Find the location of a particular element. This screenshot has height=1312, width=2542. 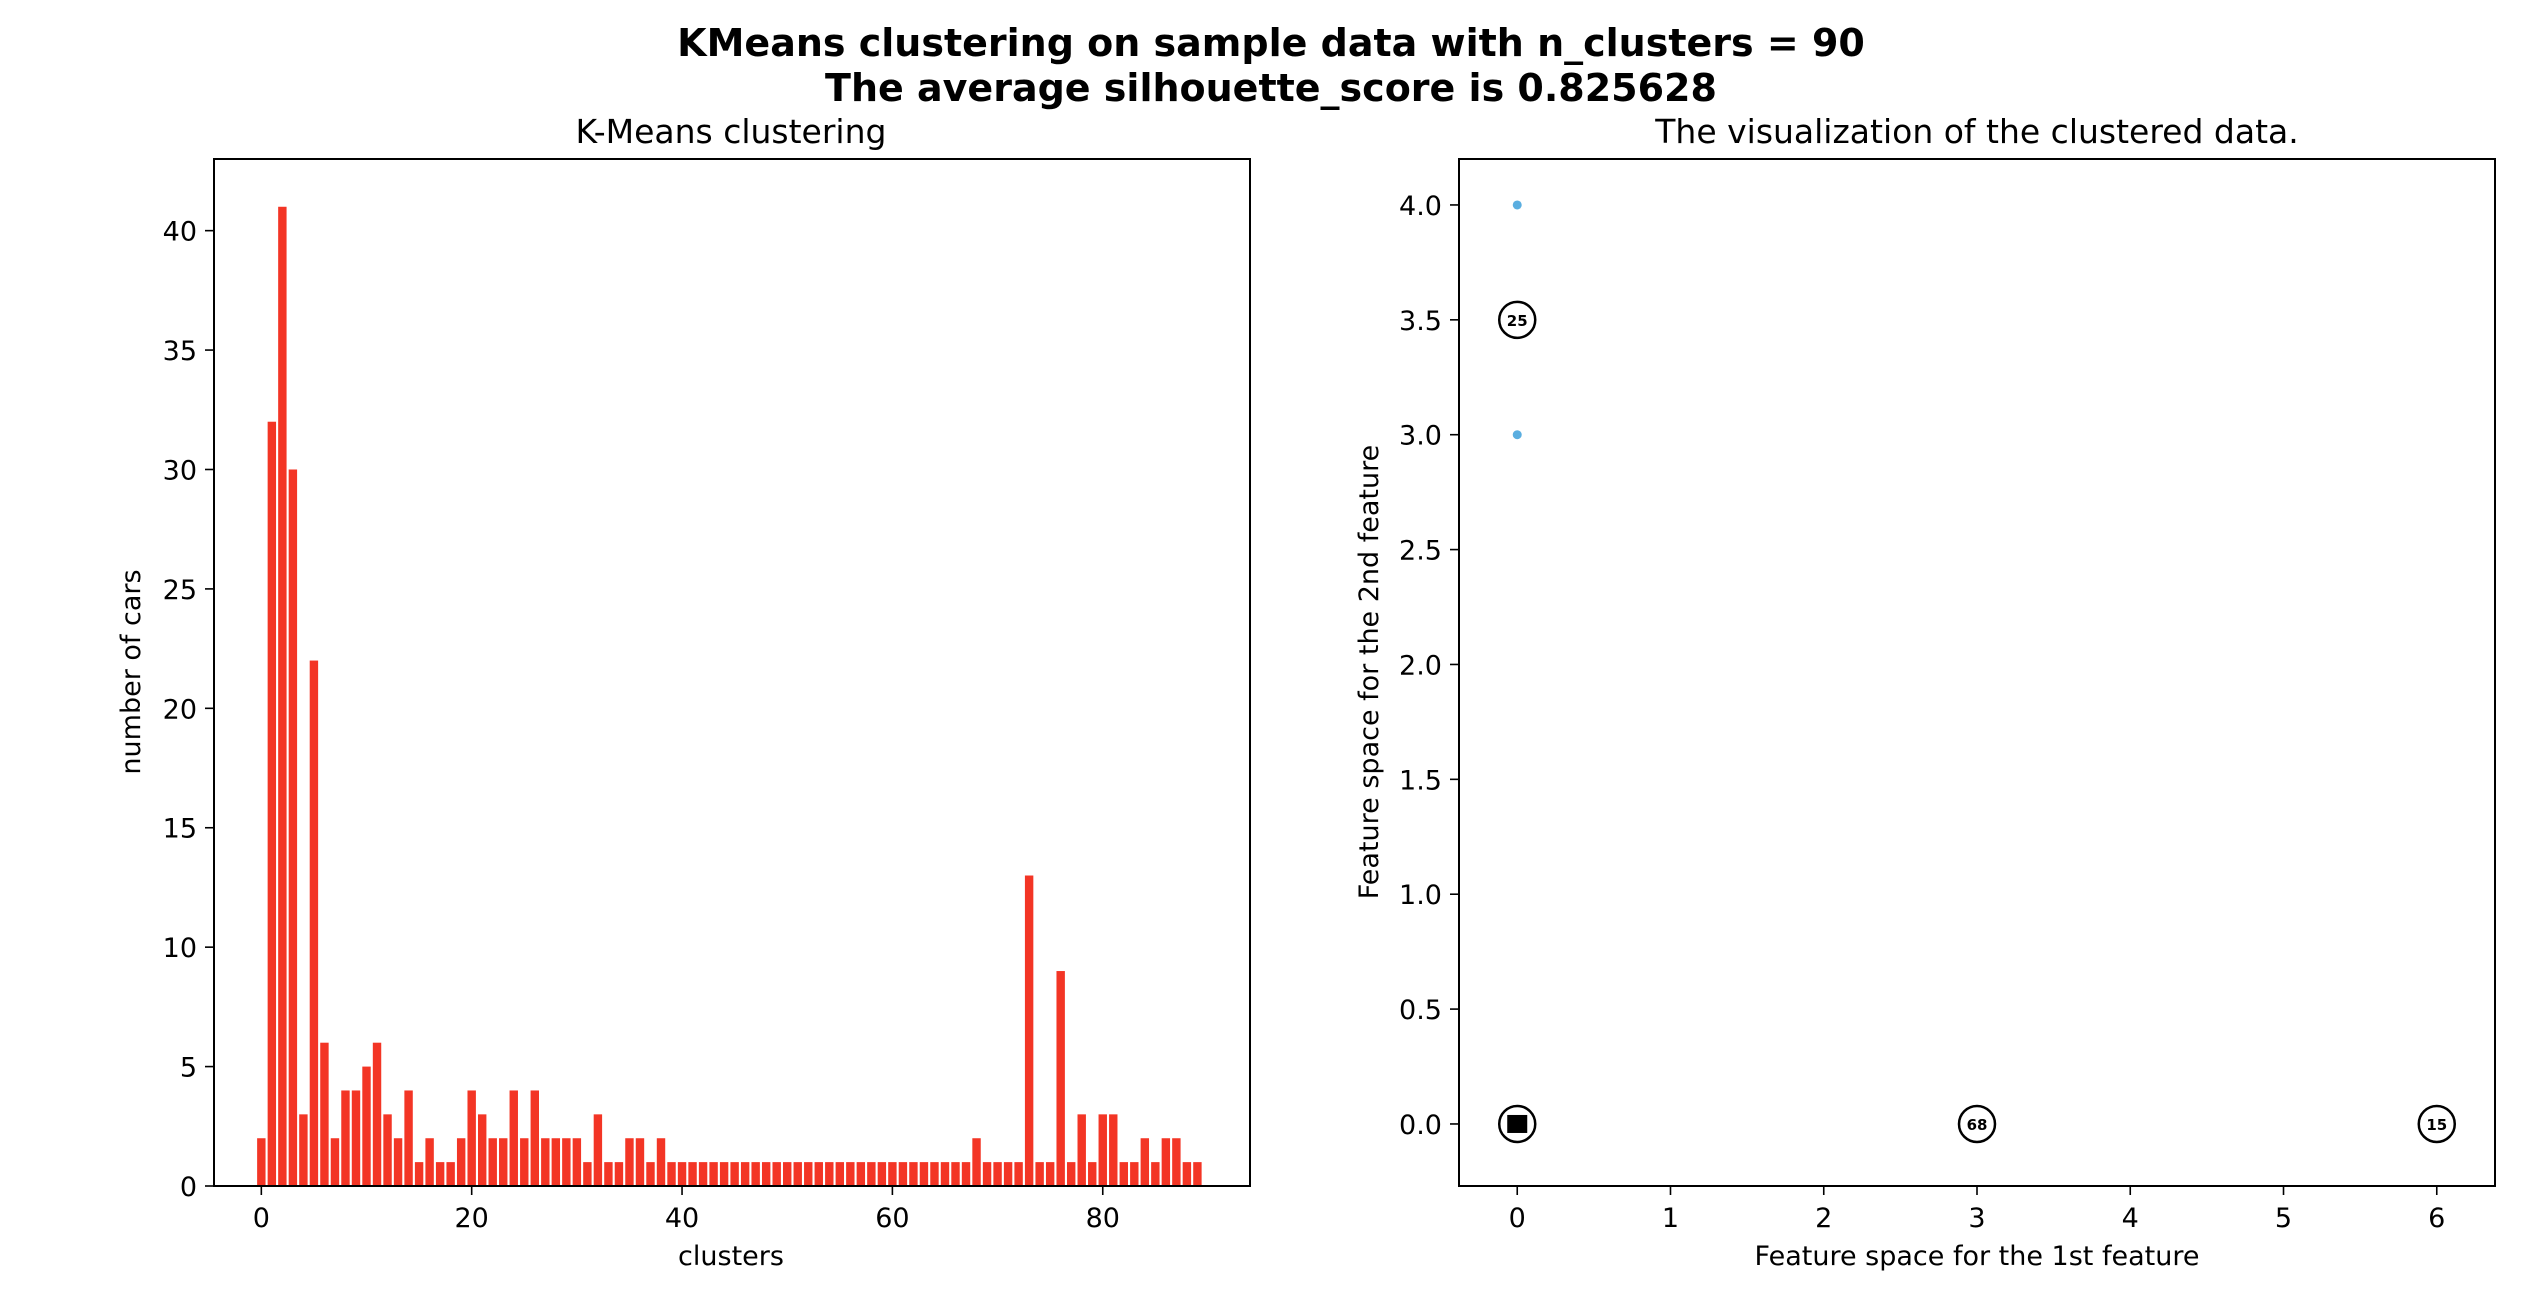

scatter-ytick-label: 3.0 is located at coordinates (1420, 436).